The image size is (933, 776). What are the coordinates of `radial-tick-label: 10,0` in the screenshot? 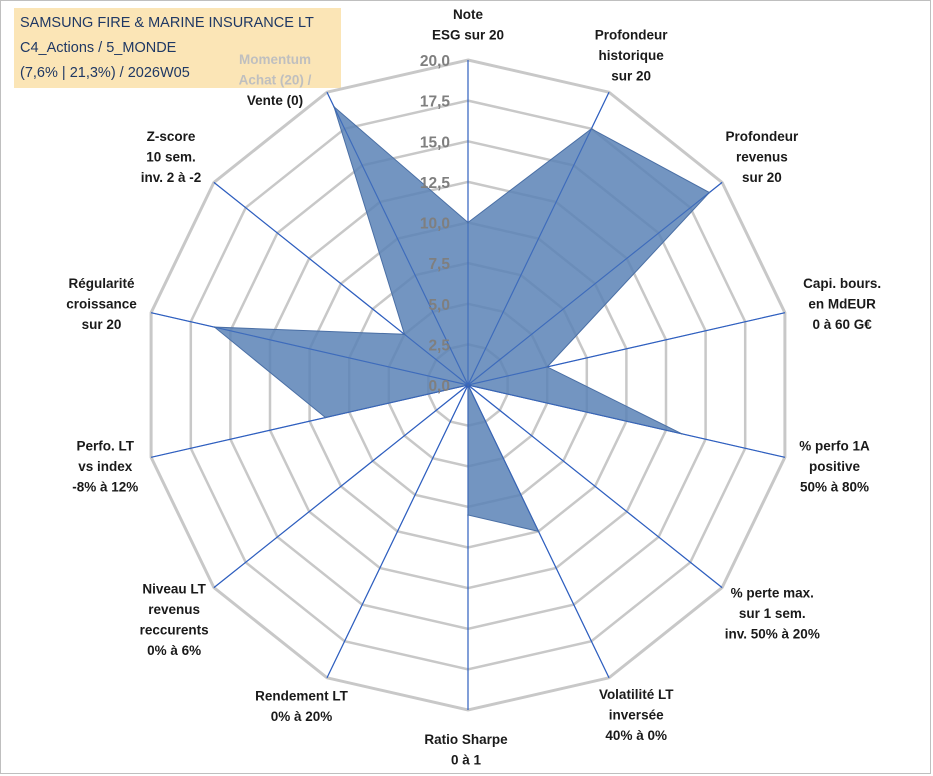 It's located at (435, 224).